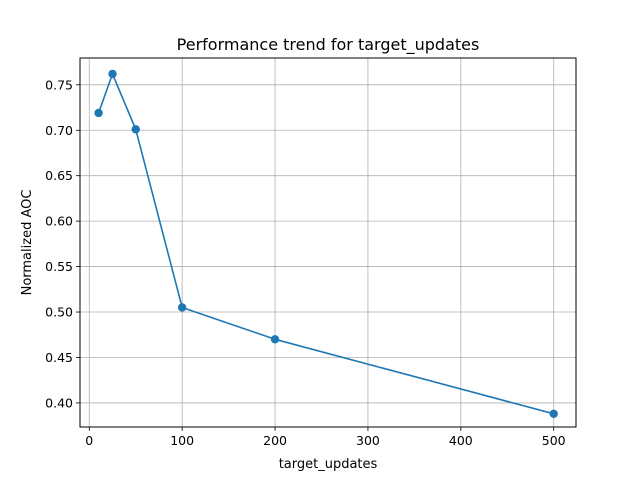 The image size is (640, 480). Describe the element at coordinates (328, 464) in the screenshot. I see `x-axis-label: target_updates` at that location.